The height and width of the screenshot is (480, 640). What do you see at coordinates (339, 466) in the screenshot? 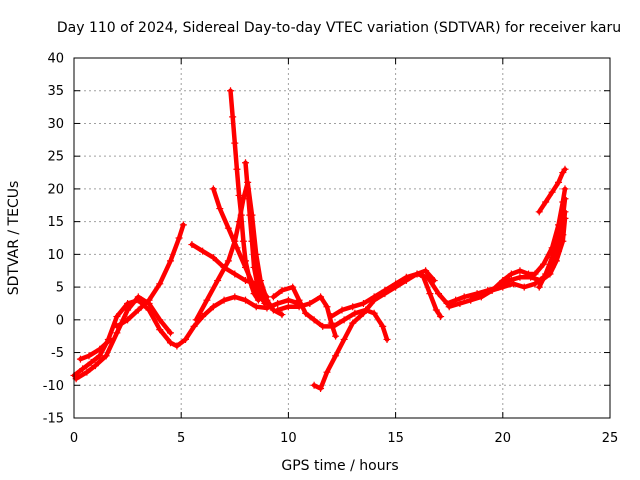
I see `x-axis-title: GPS time / hours` at bounding box center [339, 466].